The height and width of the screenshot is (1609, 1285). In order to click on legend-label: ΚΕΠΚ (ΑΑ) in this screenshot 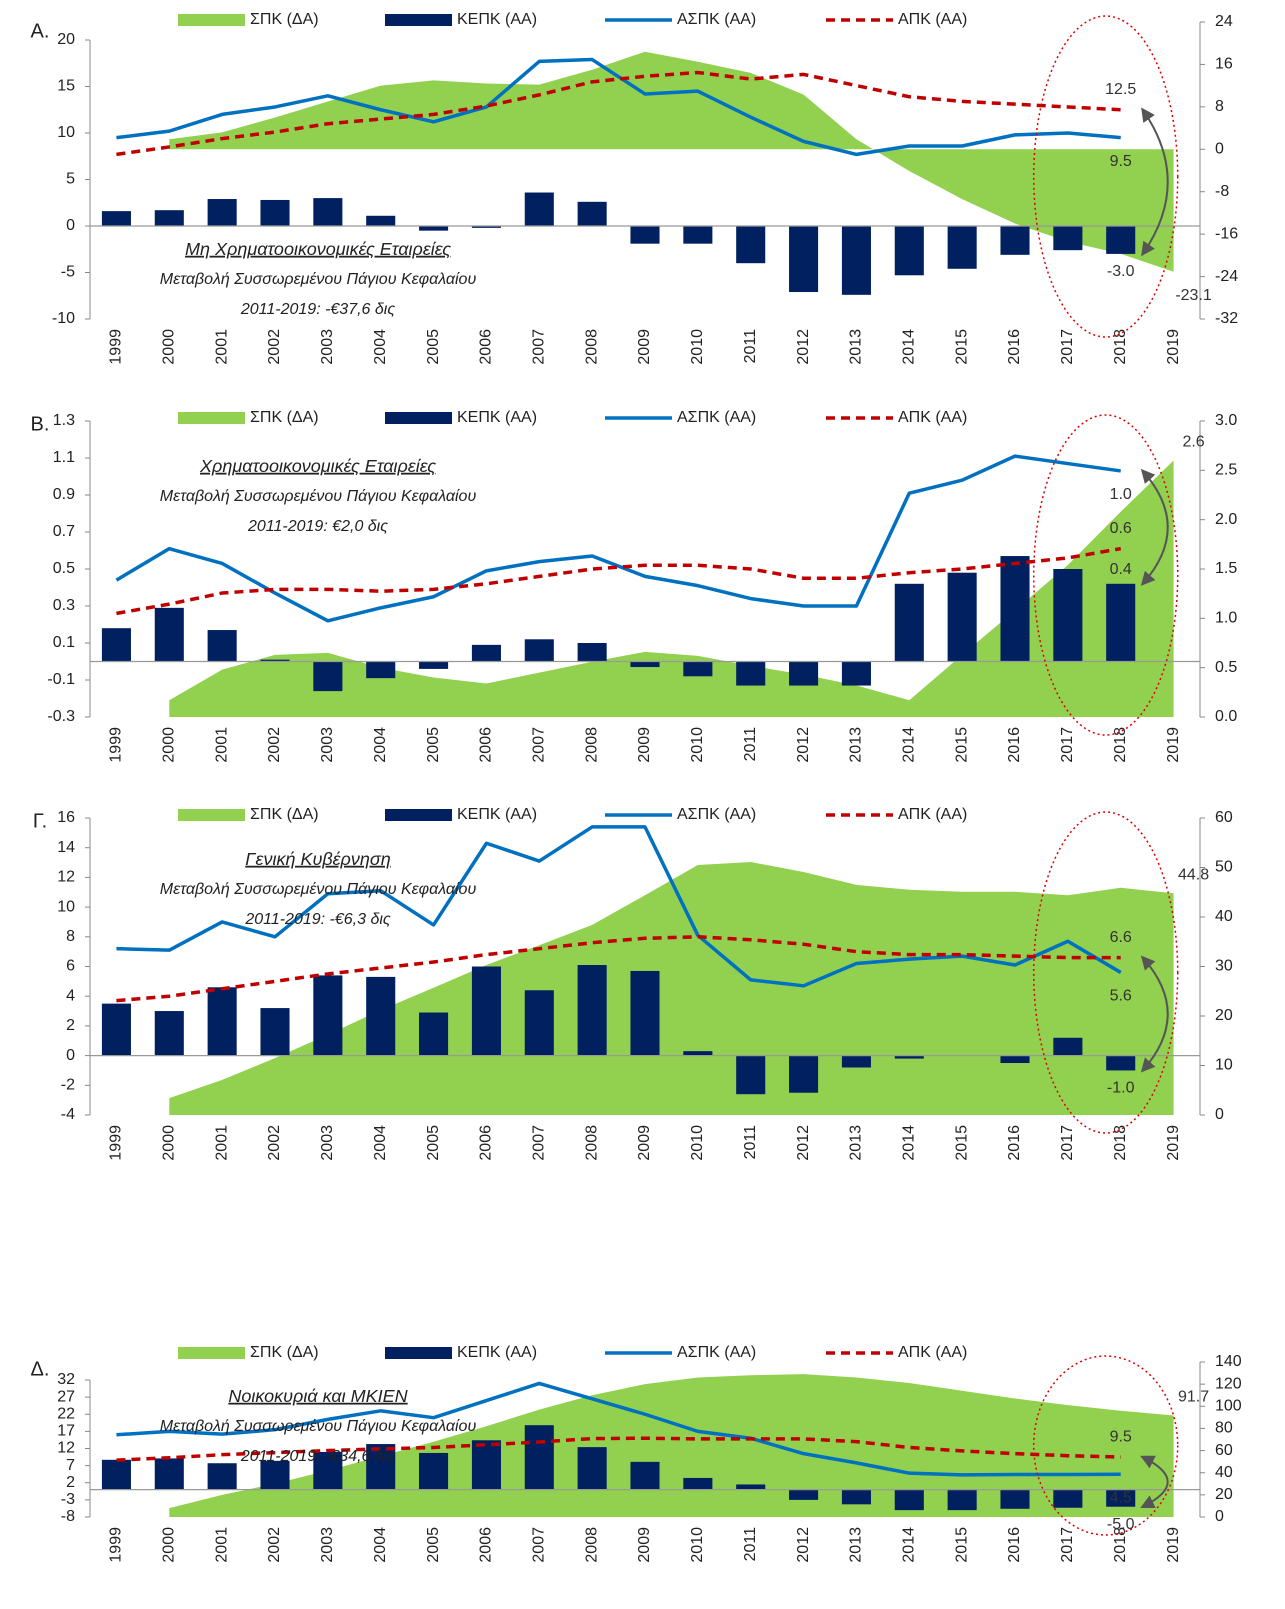, I will do `click(497, 814)`.